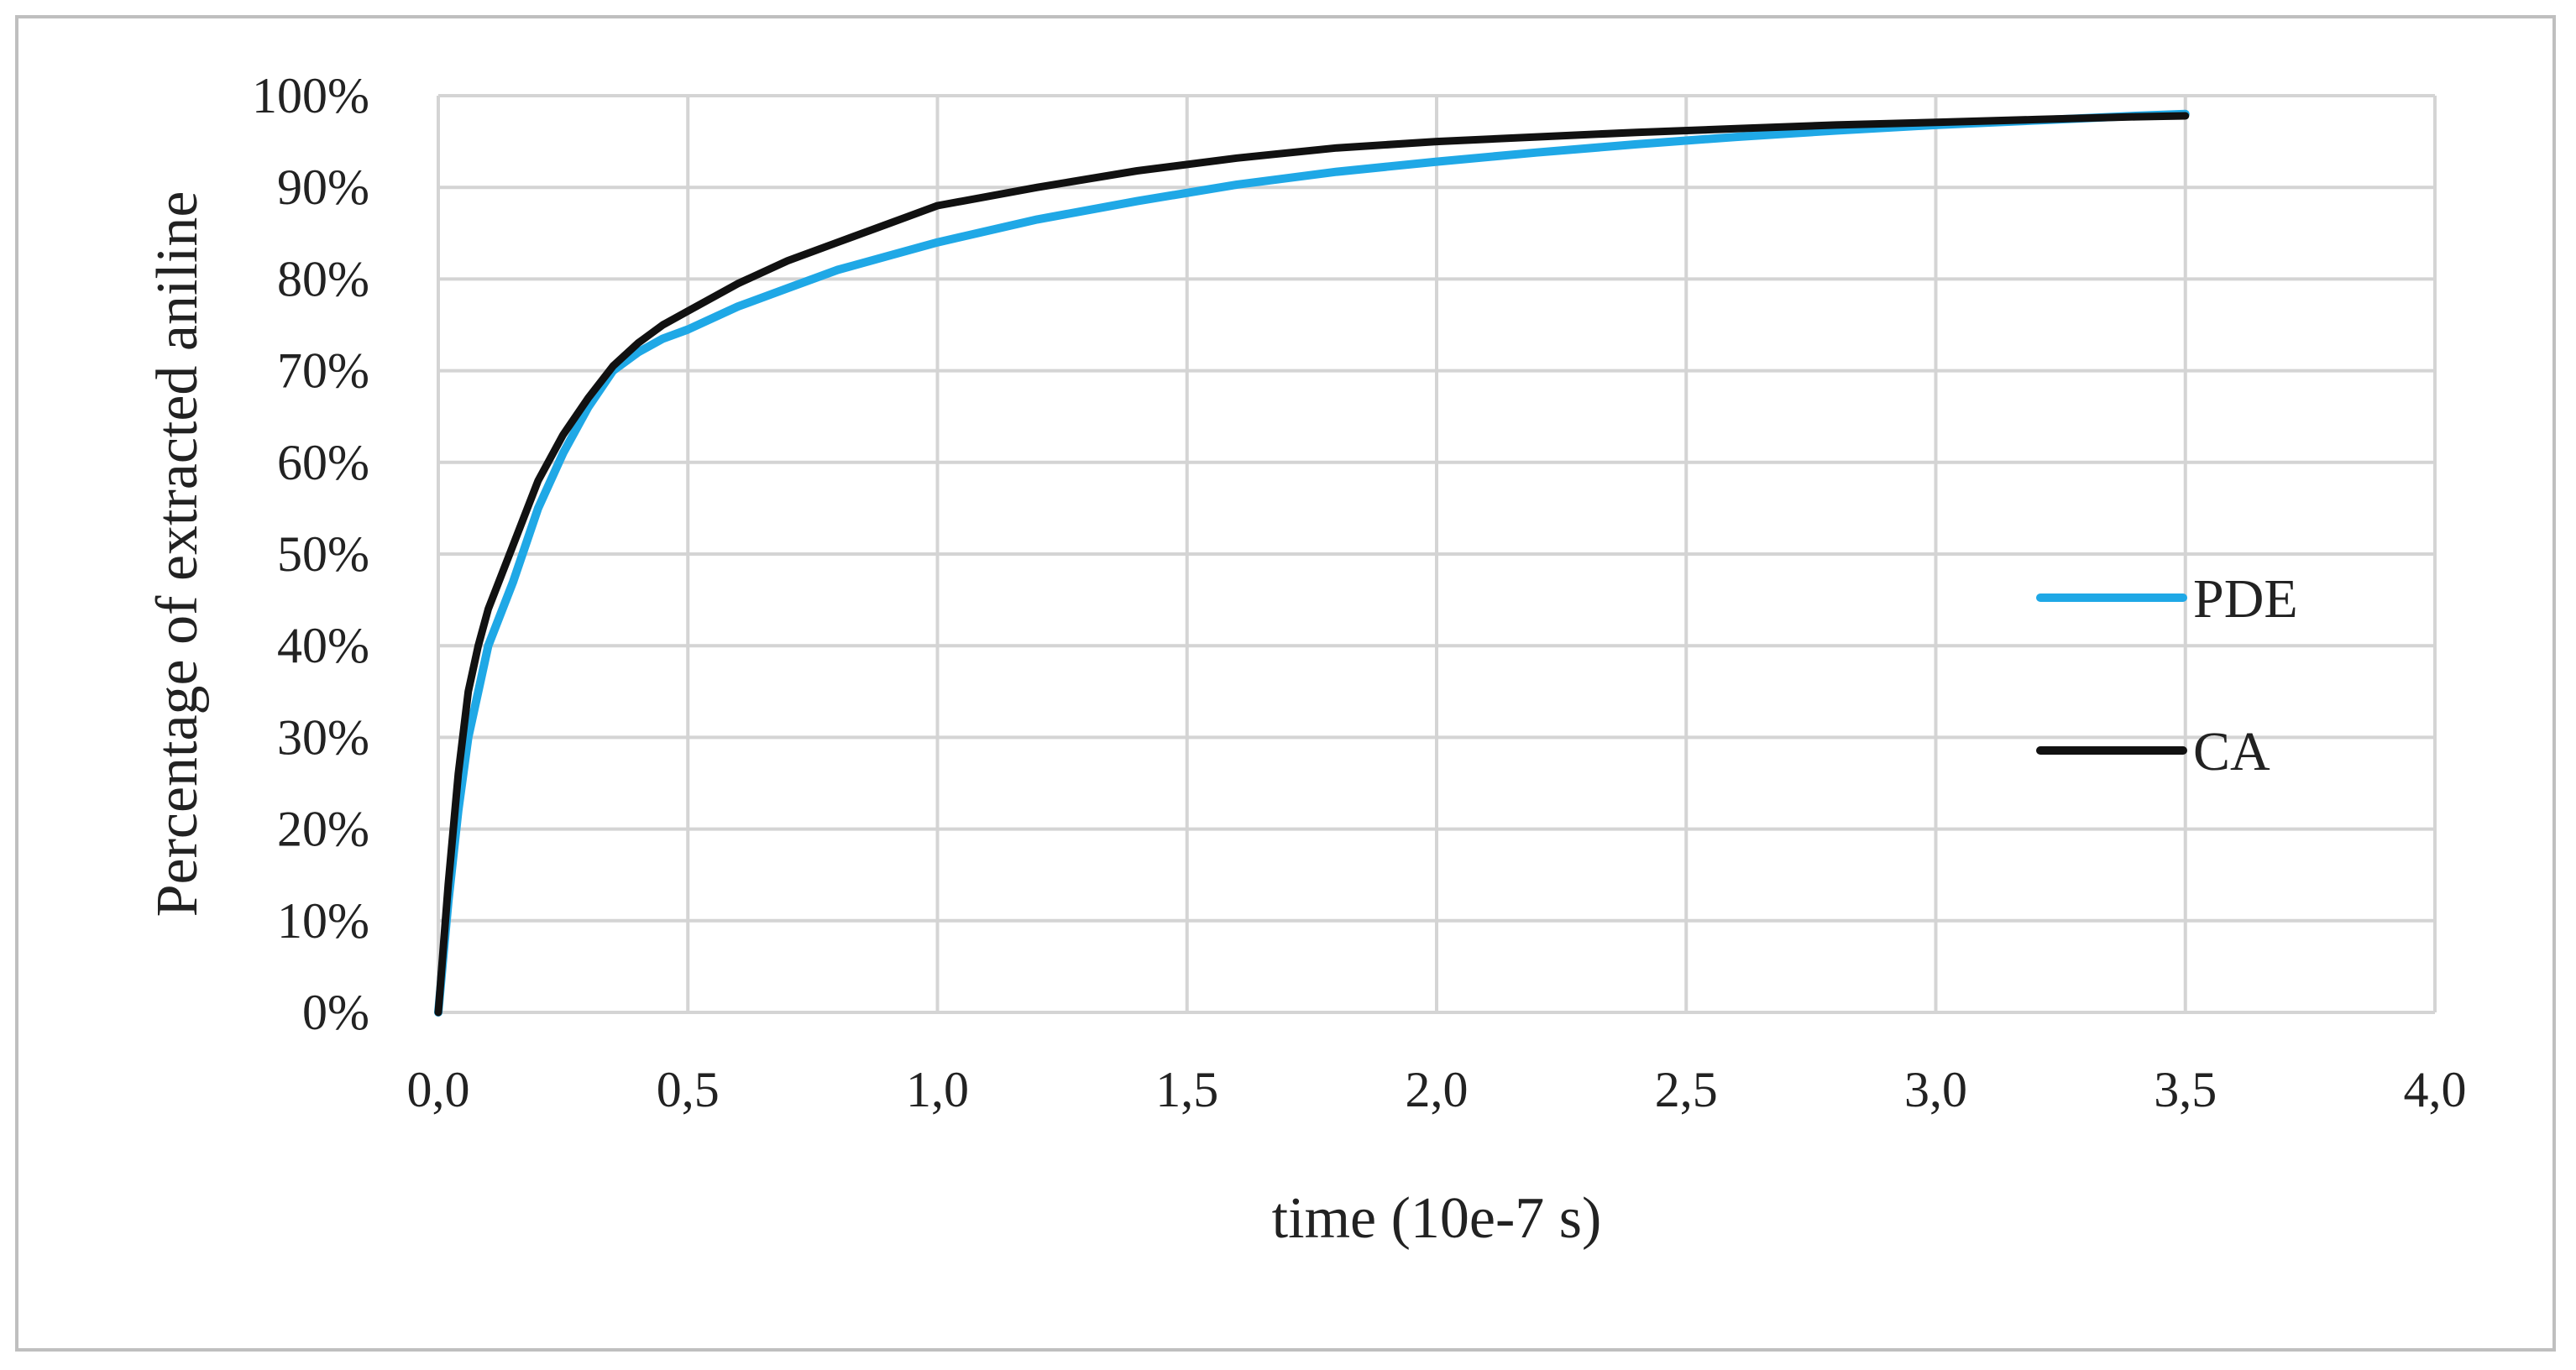 Image resolution: width=2576 pixels, height=1370 pixels. Describe the element at coordinates (323, 278) in the screenshot. I see `y-tick-label: 80%` at that location.